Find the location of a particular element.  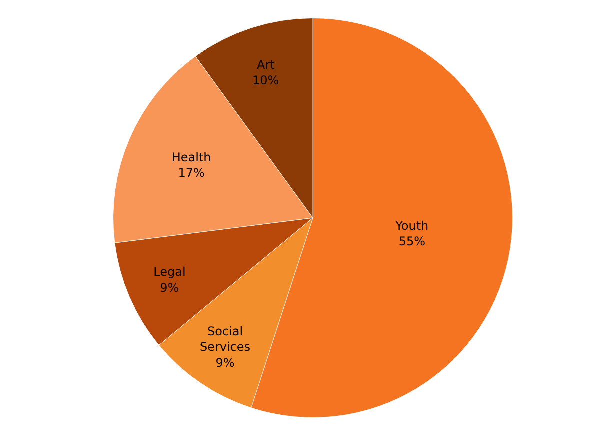

data-label: 17% is located at coordinates (191, 173).